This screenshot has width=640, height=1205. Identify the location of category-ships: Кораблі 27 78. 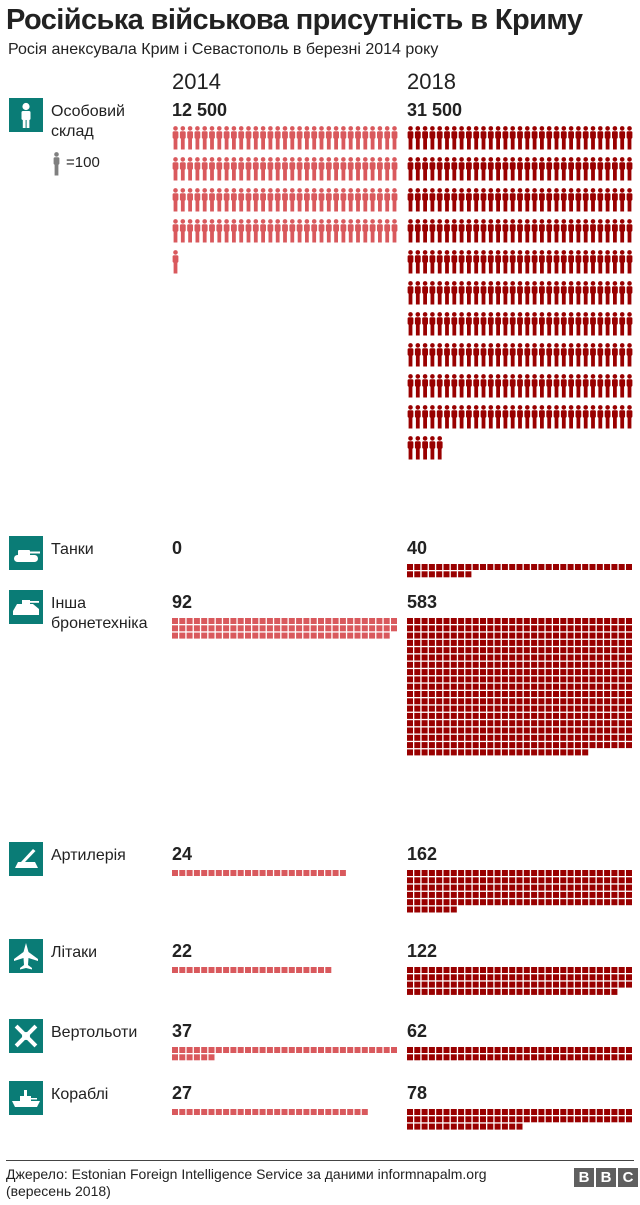
(320, 1105).